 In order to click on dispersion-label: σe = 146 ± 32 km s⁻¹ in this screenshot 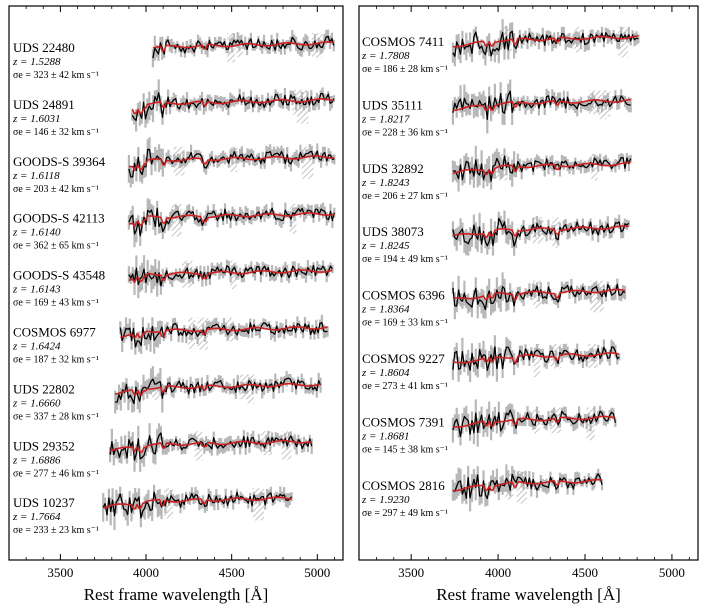, I will do `click(56, 132)`.